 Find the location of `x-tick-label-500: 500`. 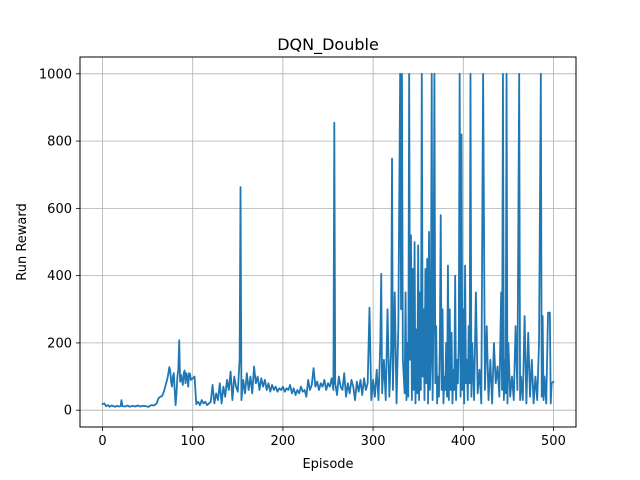

x-tick-label-500: 500 is located at coordinates (553, 441).